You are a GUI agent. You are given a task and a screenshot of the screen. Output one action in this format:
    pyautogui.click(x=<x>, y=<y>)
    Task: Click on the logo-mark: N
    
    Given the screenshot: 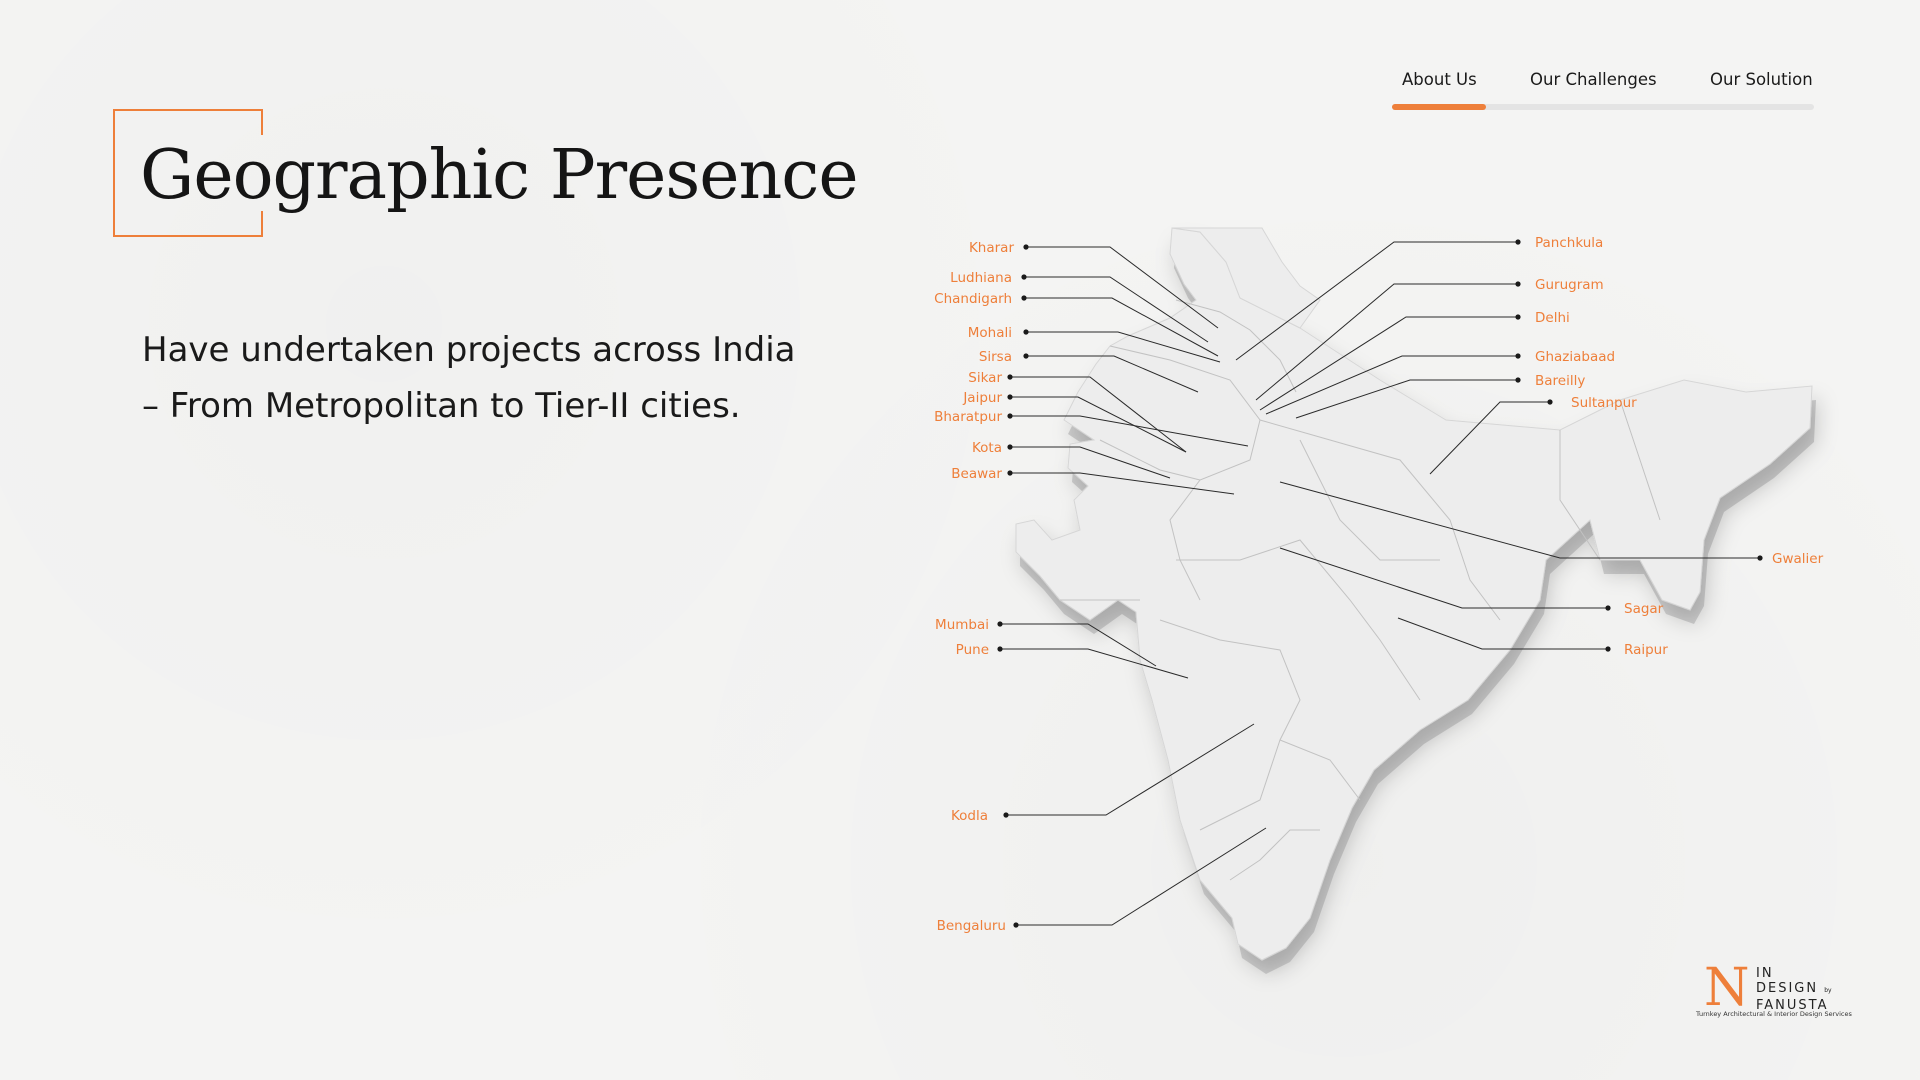 What is the action you would take?
    pyautogui.click(x=1727, y=988)
    